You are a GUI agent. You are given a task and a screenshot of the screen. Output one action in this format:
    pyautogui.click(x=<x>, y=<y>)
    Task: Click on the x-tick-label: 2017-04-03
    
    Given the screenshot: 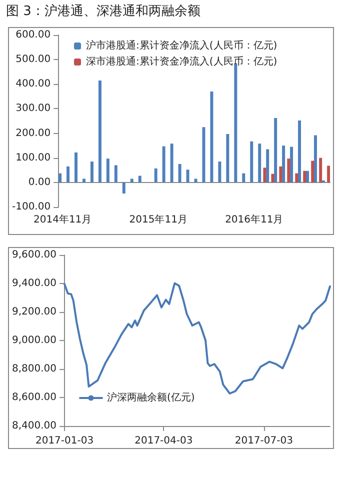 What is the action you would take?
    pyautogui.click(x=163, y=441)
    